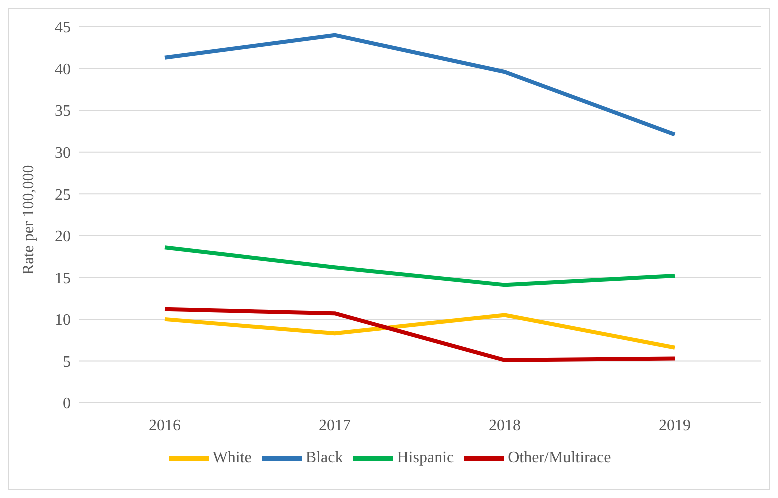 The height and width of the screenshot is (498, 778). I want to click on legend-label: Other/Multirace, so click(560, 458).